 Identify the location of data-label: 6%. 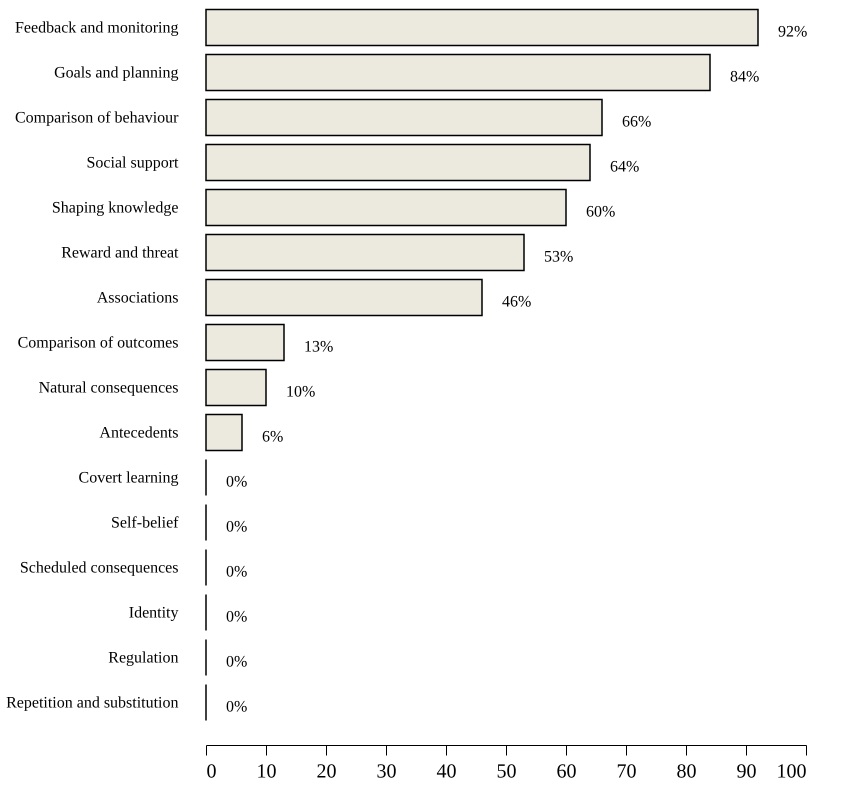
(273, 437).